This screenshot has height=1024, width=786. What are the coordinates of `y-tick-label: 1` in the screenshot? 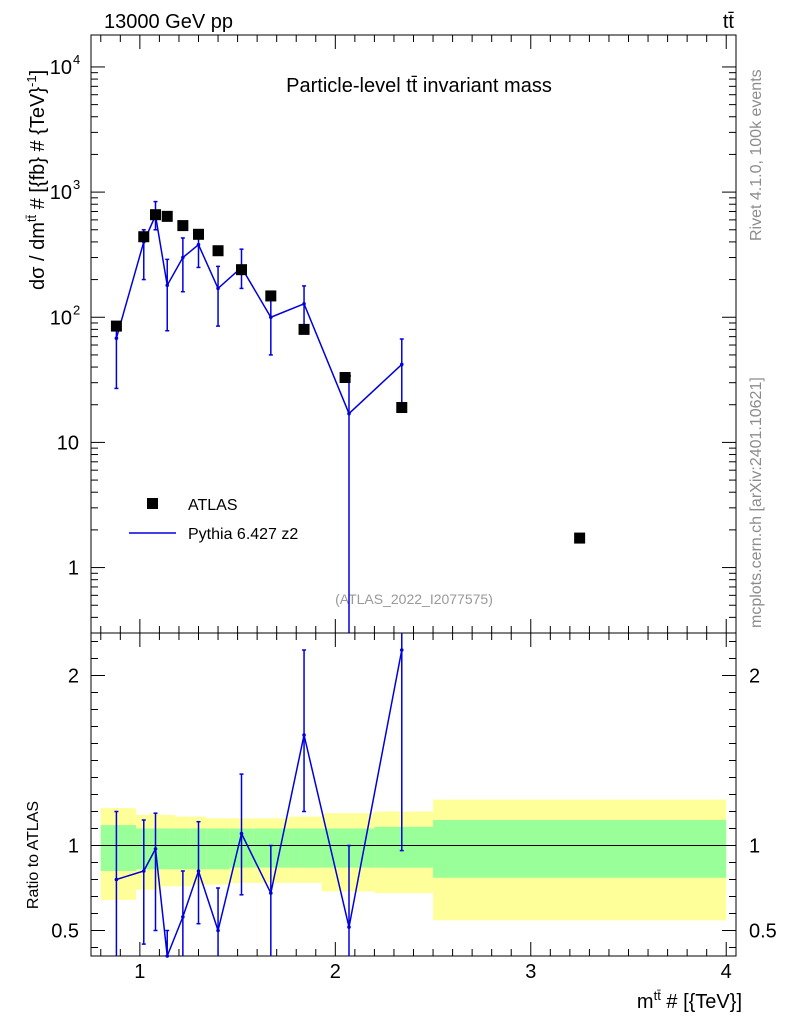 It's located at (73, 569).